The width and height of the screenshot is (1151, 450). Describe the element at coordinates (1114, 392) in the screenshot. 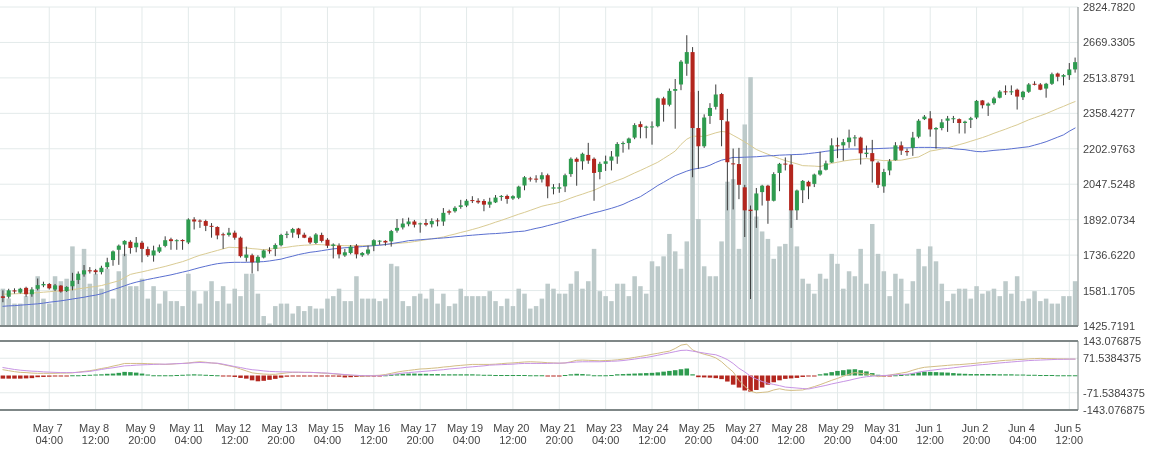

I see `y-tick-label: -71.5384375` at that location.